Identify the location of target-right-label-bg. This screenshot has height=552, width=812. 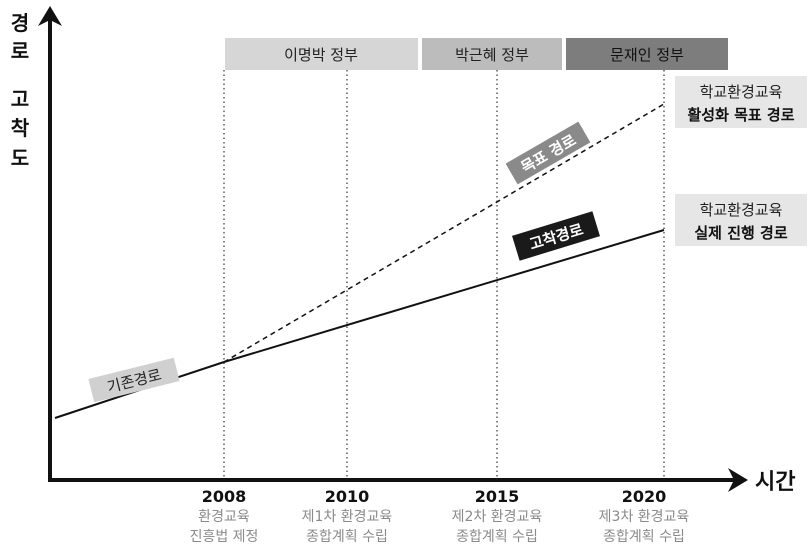
(741, 102).